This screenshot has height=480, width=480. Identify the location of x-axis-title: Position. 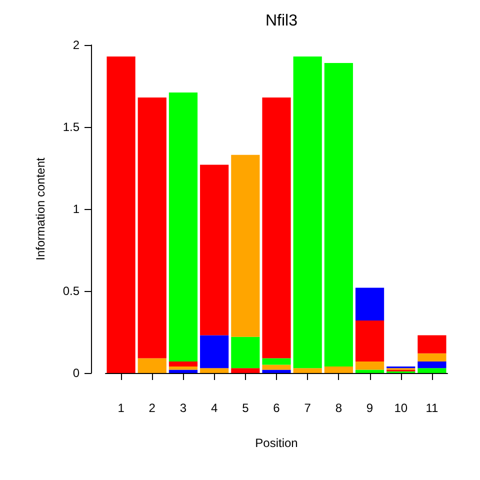
(276, 443).